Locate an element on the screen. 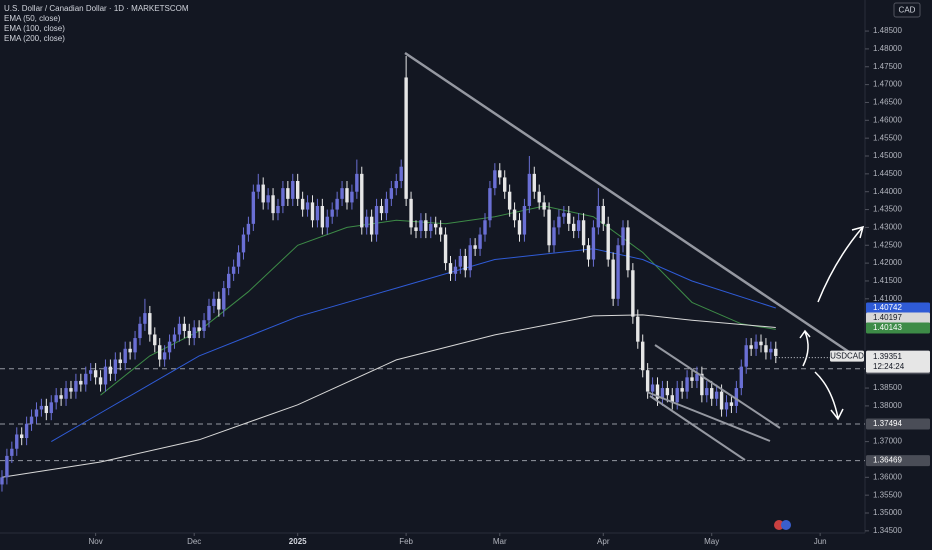 Image resolution: width=932 pixels, height=550 pixels. y-tick-label: 1.44500 is located at coordinates (887, 173).